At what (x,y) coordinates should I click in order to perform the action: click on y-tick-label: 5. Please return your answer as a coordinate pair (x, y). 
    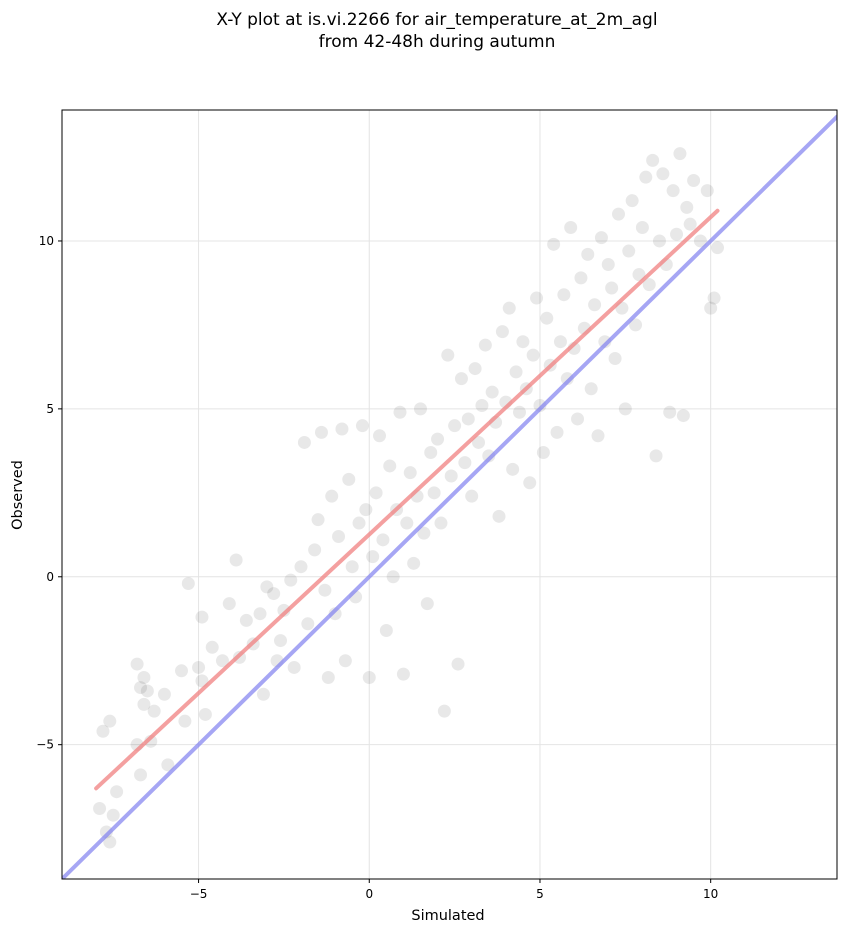
    Looking at the image, I should click on (50, 409).